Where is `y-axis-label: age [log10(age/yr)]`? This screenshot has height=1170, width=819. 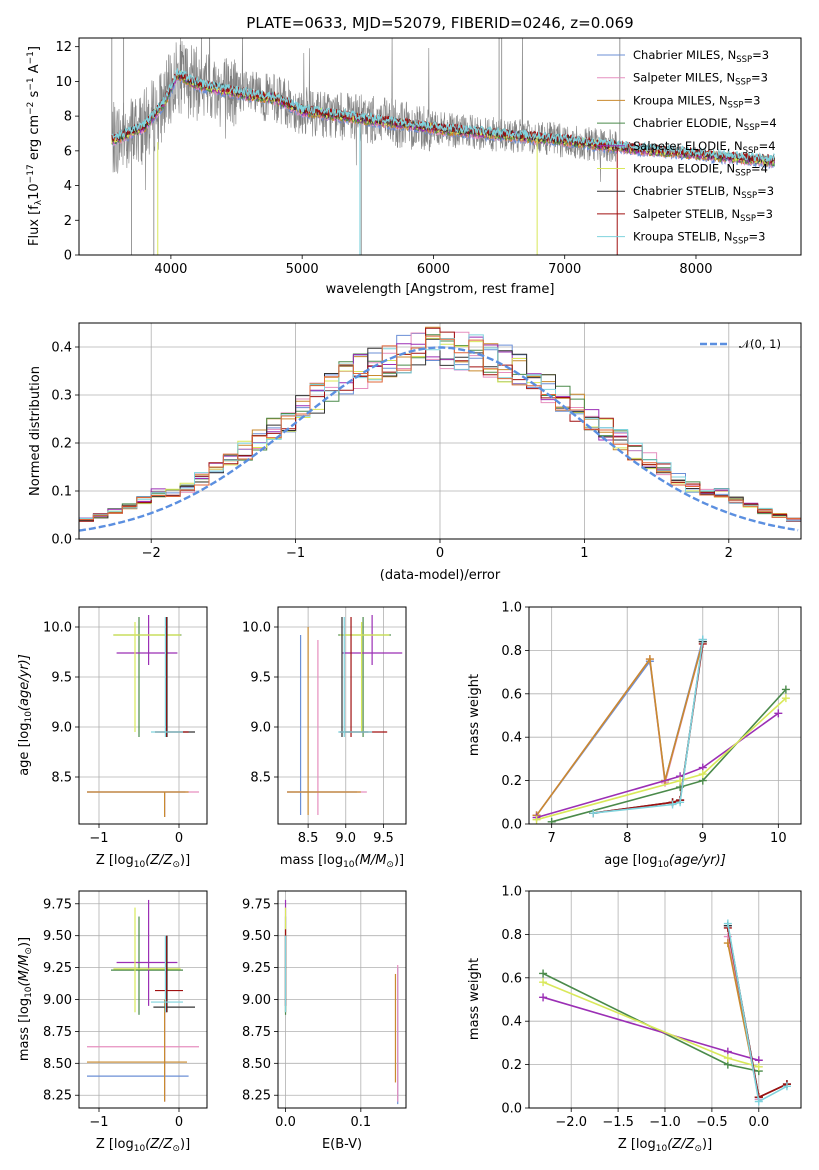
y-axis-label: age [log10(age/yr)] is located at coordinates (25, 715).